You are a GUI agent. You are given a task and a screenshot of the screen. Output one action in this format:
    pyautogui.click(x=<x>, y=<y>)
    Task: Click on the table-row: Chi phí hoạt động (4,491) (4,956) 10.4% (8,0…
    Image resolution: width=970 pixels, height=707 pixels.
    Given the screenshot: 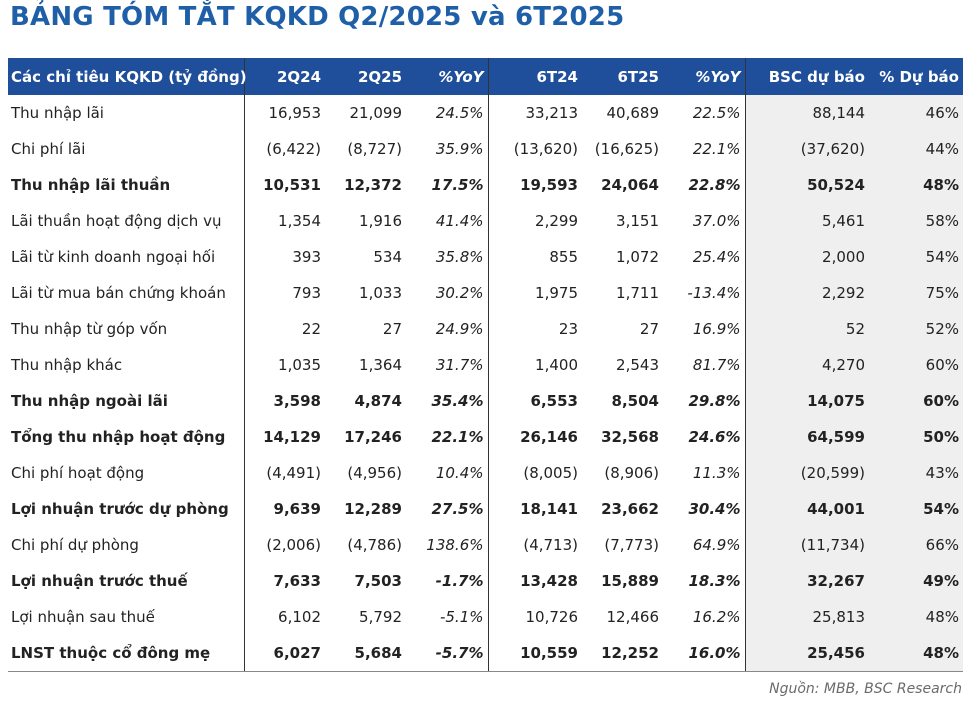 What is the action you would take?
    pyautogui.click(x=485, y=473)
    